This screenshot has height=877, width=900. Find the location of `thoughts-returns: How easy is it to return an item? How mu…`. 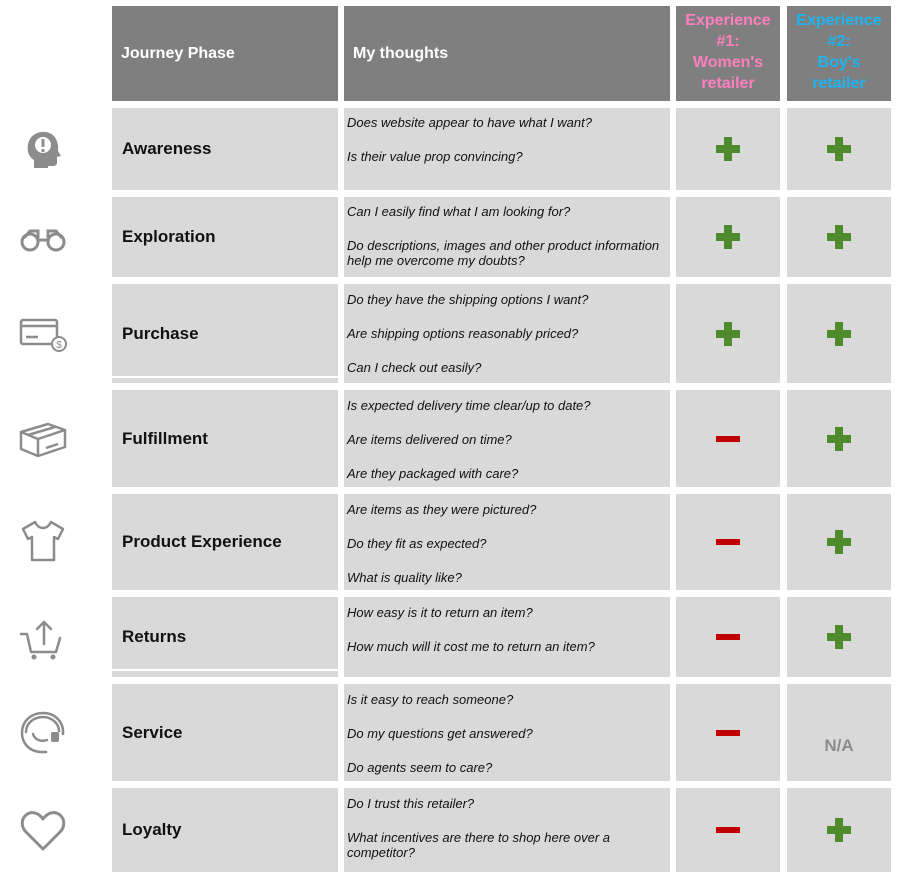

thoughts-returns: How easy is it to return an item? How mu… is located at coordinates (507, 637).